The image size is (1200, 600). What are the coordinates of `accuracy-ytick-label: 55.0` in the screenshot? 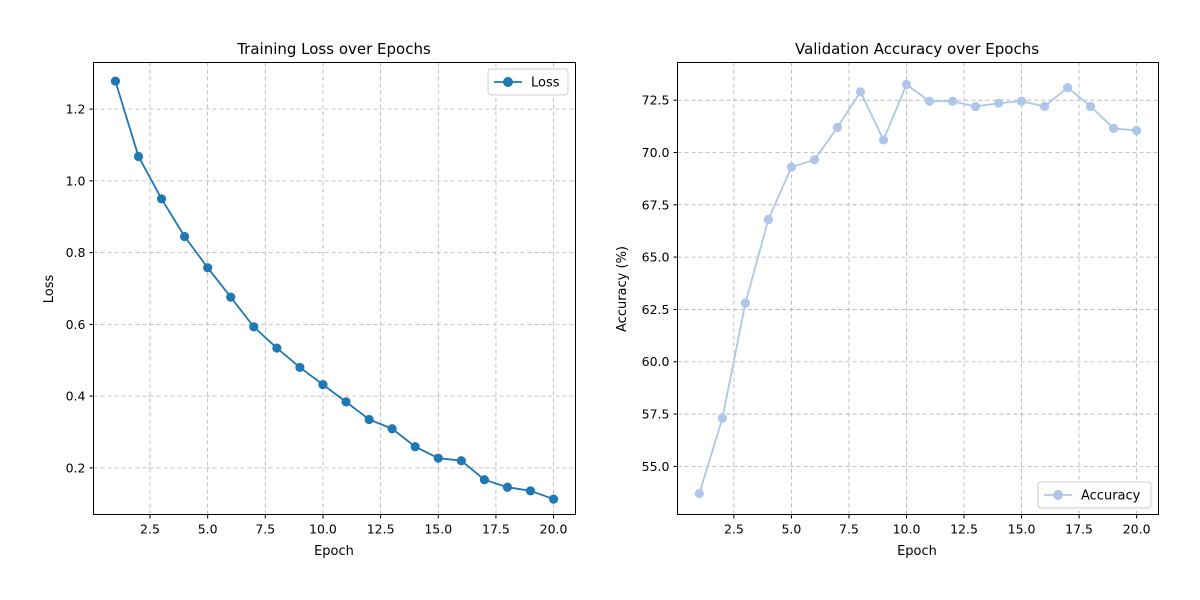 It's located at (656, 466).